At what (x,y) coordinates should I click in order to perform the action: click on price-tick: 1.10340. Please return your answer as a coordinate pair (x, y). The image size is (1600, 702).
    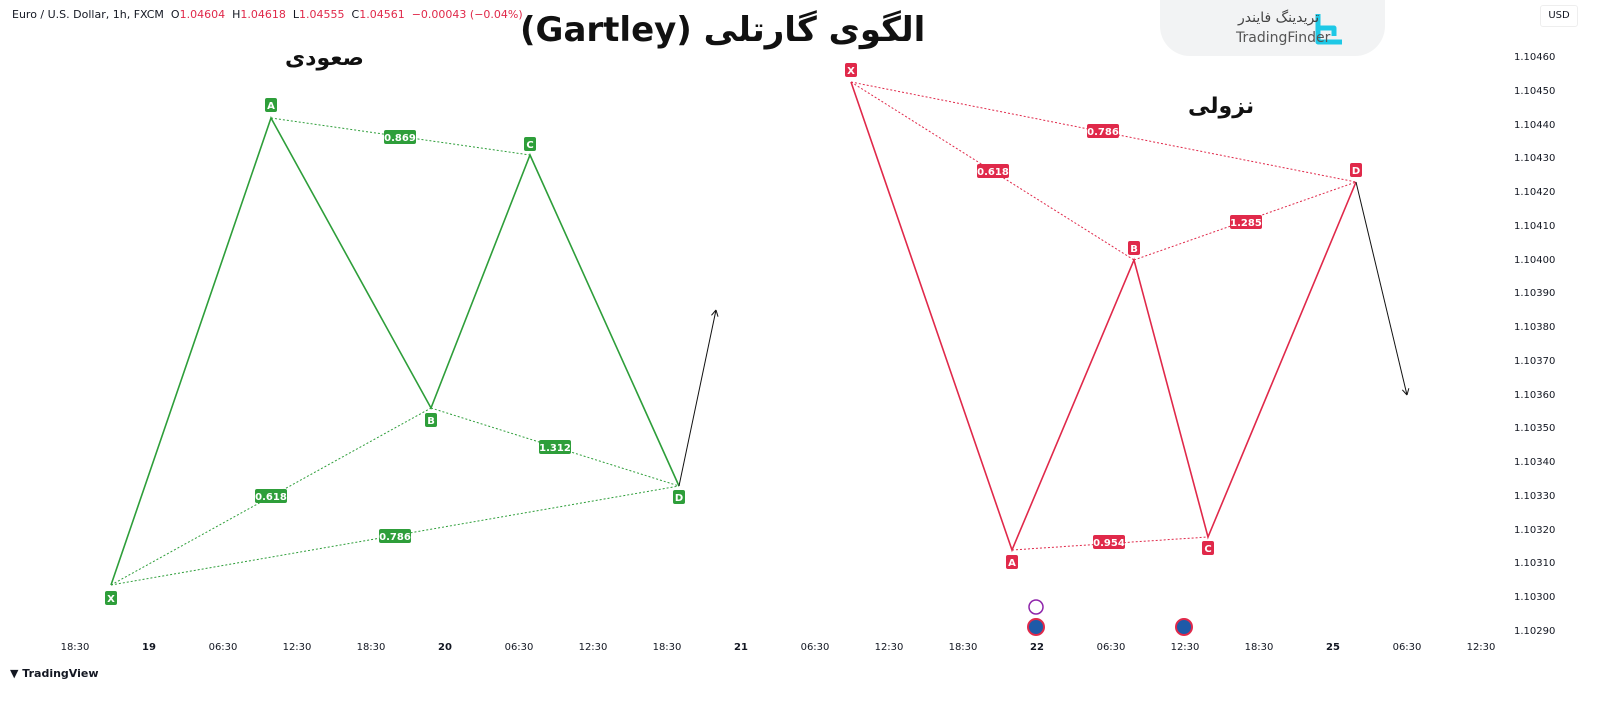
    Looking at the image, I should click on (1535, 462).